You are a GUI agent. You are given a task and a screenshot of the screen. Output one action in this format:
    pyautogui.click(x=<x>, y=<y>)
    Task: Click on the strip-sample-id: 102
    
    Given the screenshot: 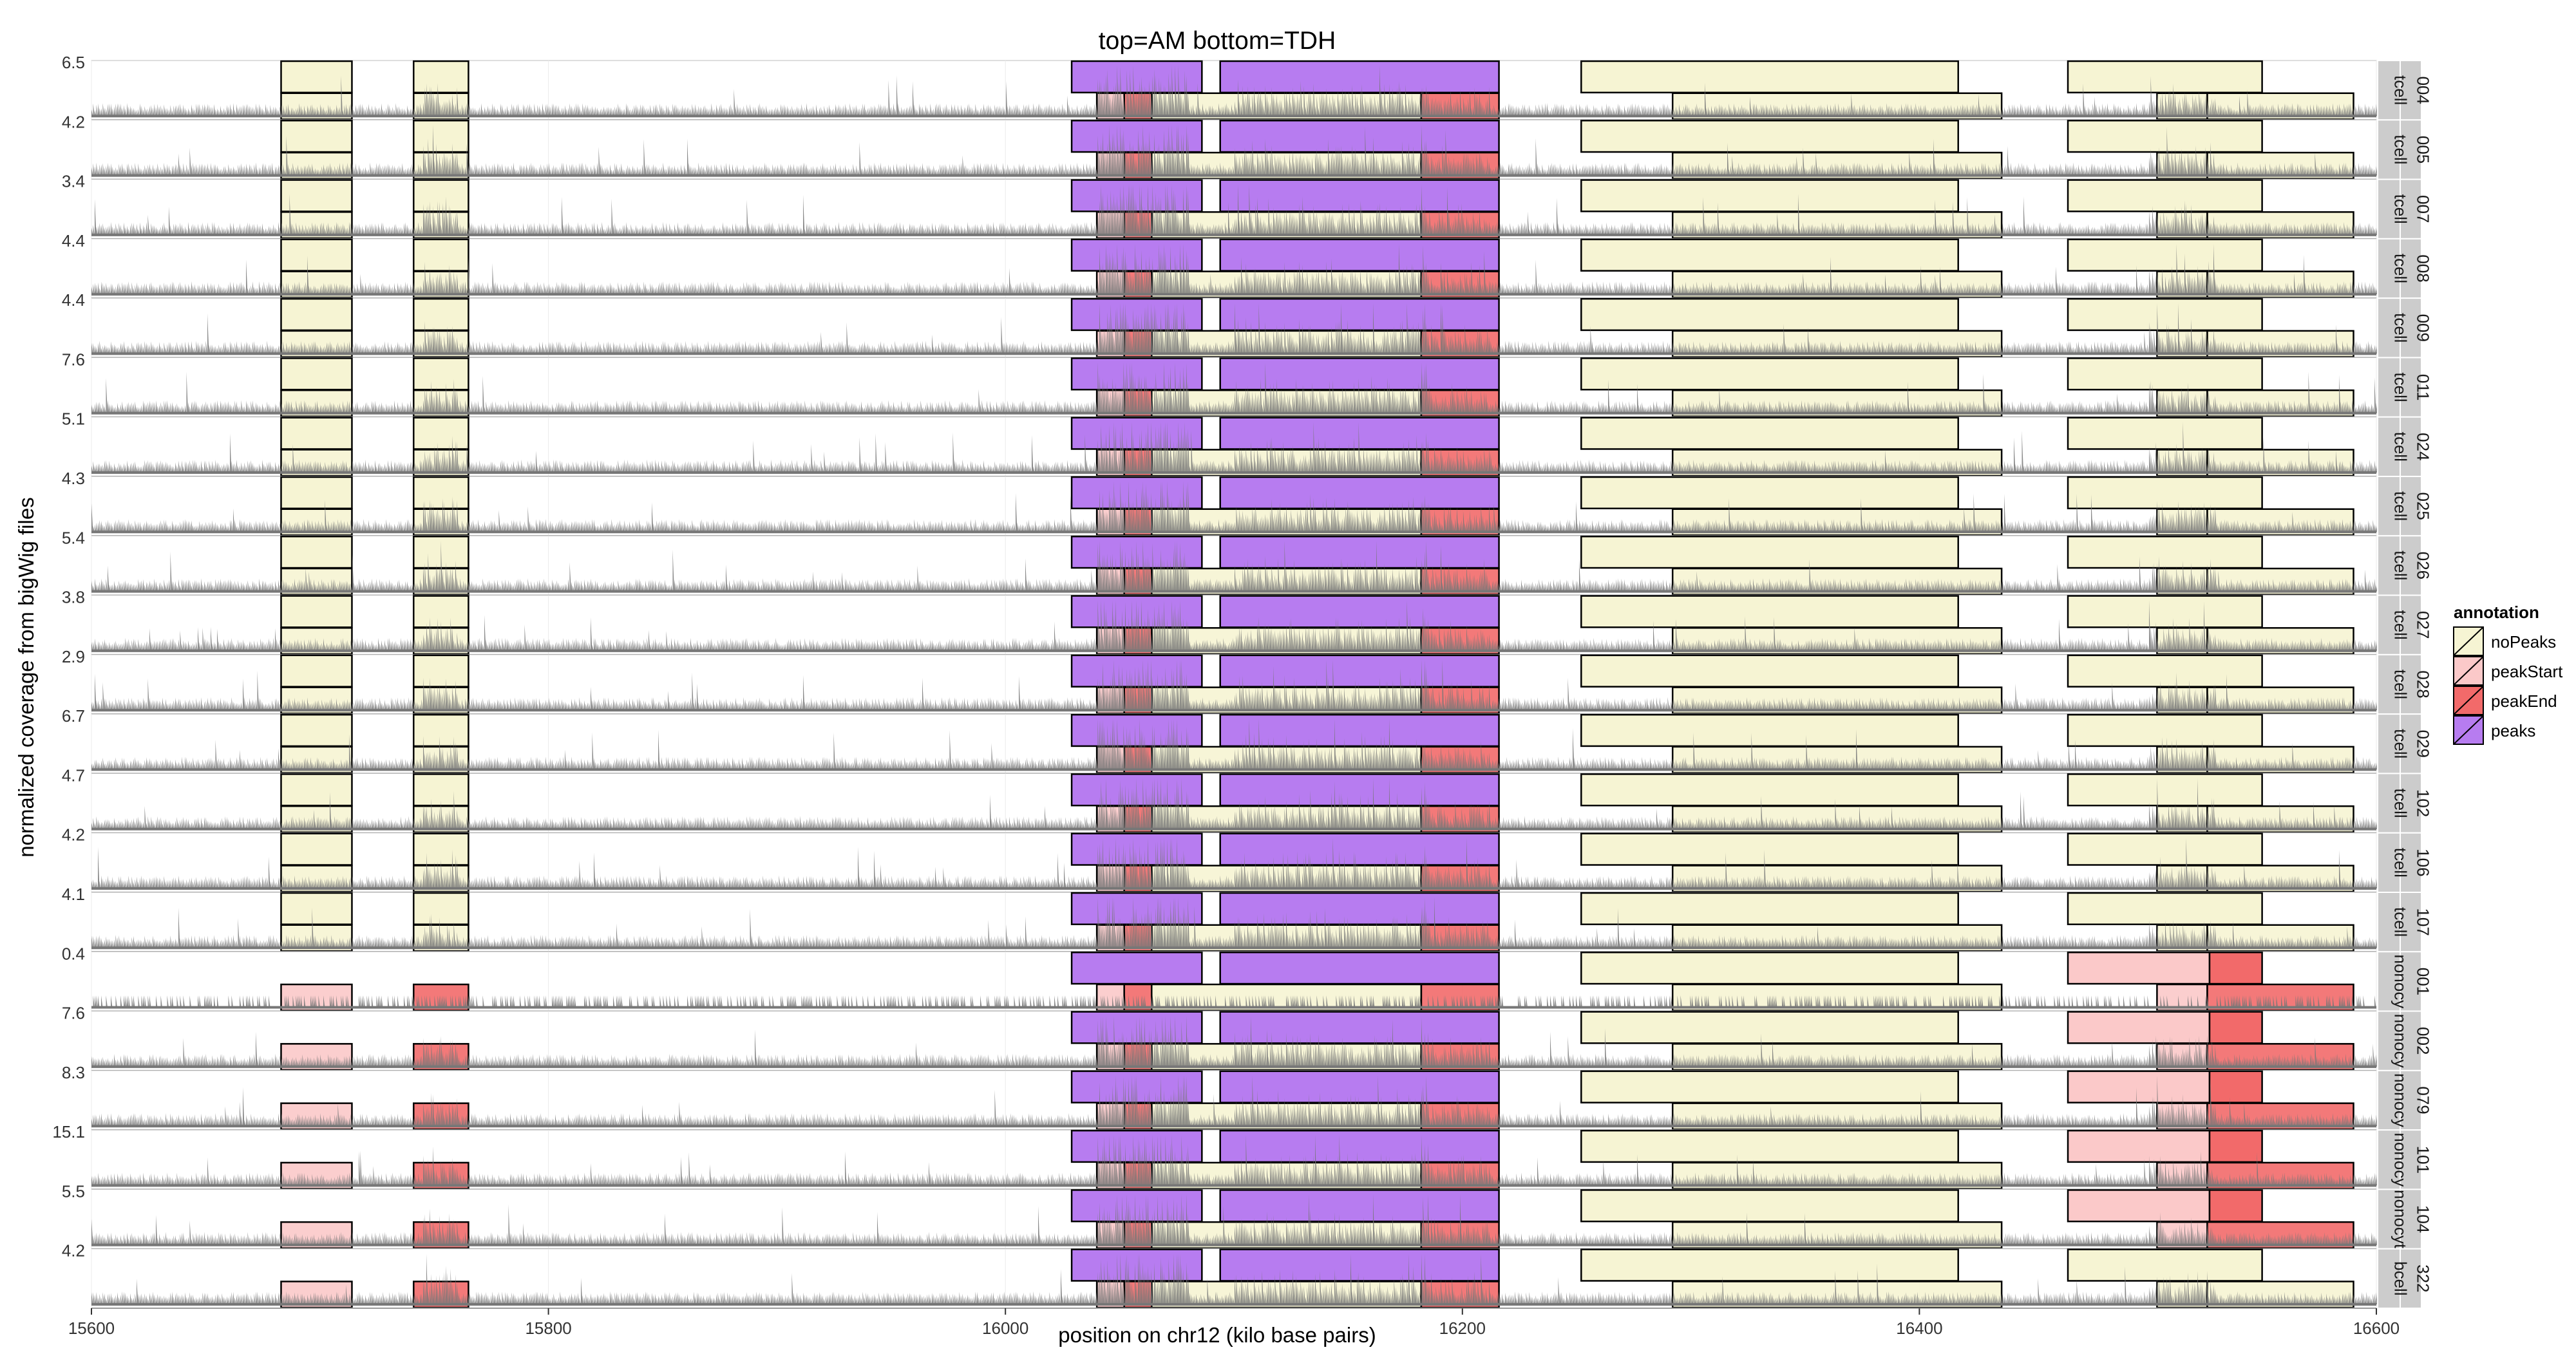 What is the action you would take?
    pyautogui.click(x=2423, y=803)
    